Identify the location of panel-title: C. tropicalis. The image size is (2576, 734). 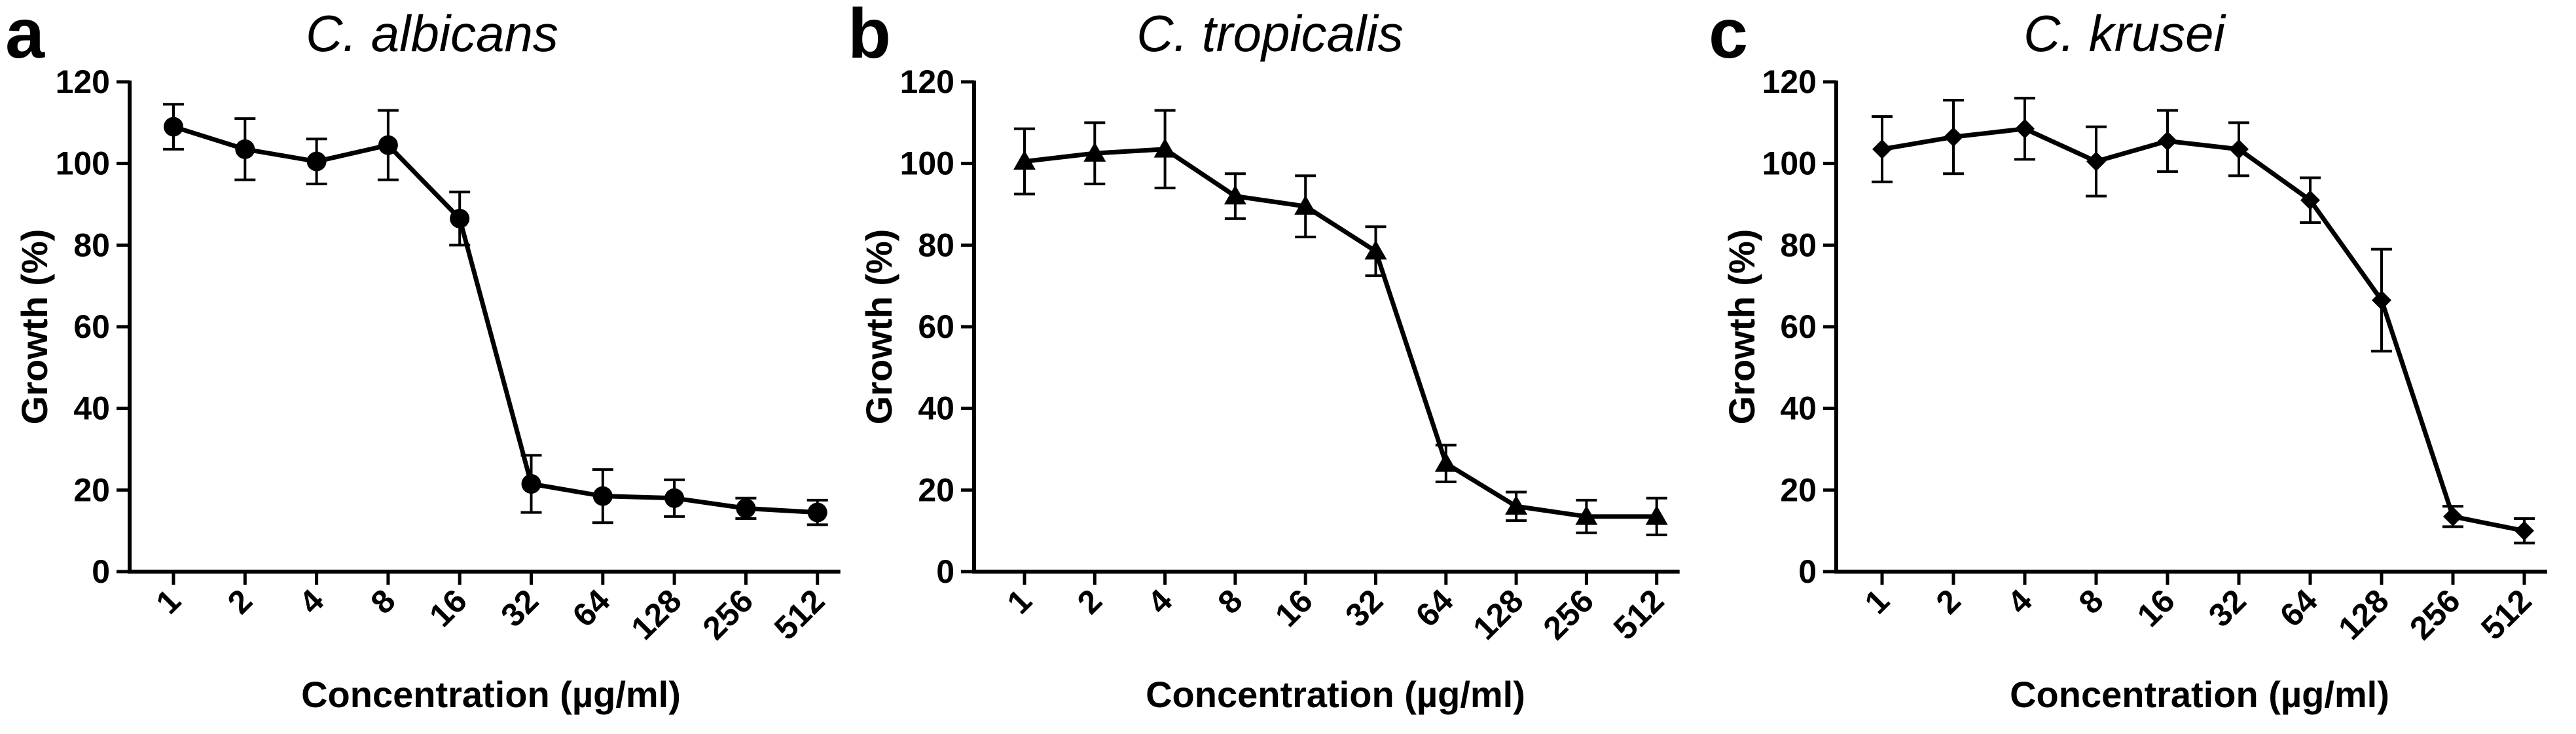
(1269, 33).